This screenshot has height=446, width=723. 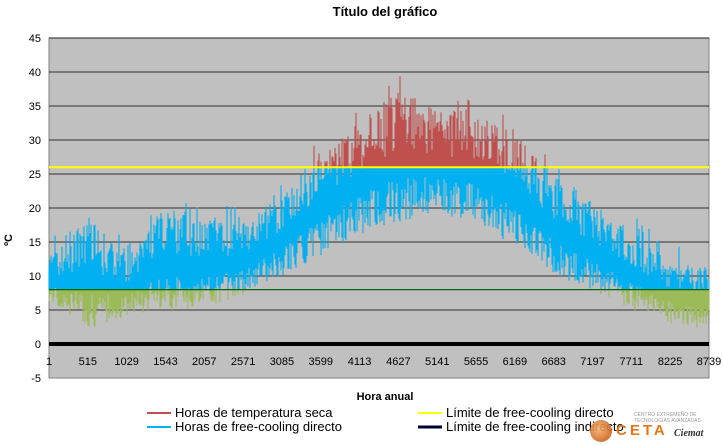 What do you see at coordinates (709, 362) in the screenshot?
I see `x-tick-label: 8739` at bounding box center [709, 362].